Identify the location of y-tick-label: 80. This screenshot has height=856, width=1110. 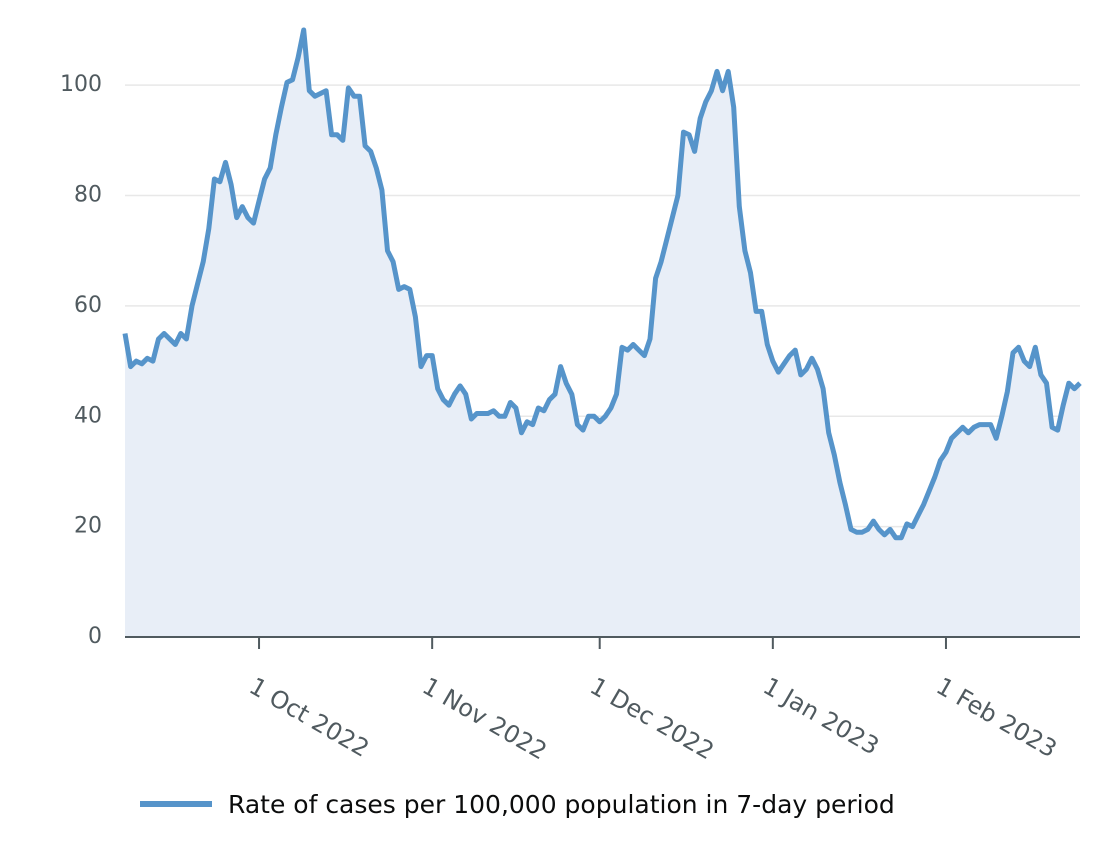
(88, 195).